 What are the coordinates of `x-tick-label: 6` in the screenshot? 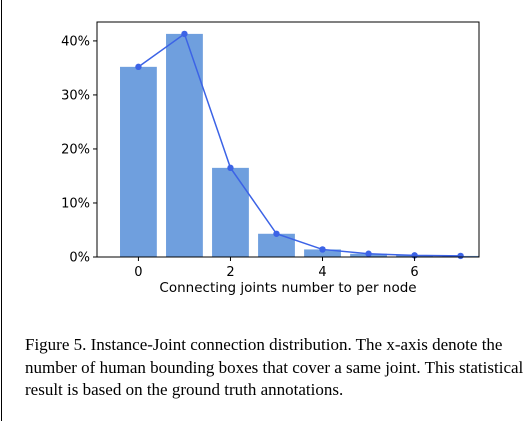 It's located at (414, 272).